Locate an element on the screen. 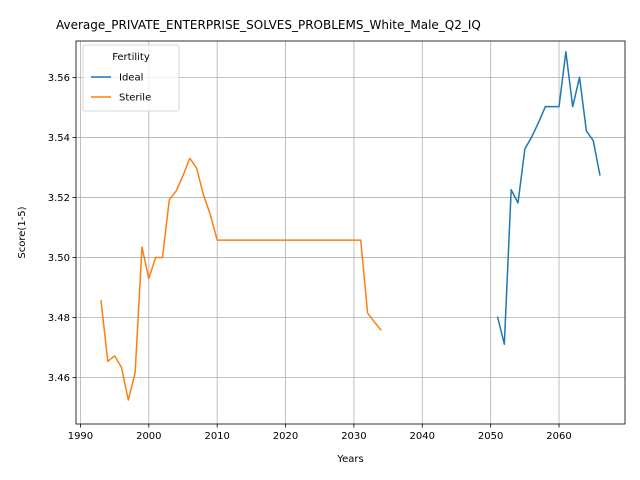 This screenshot has width=640, height=480. x-tick-label: 2010 is located at coordinates (216, 436).